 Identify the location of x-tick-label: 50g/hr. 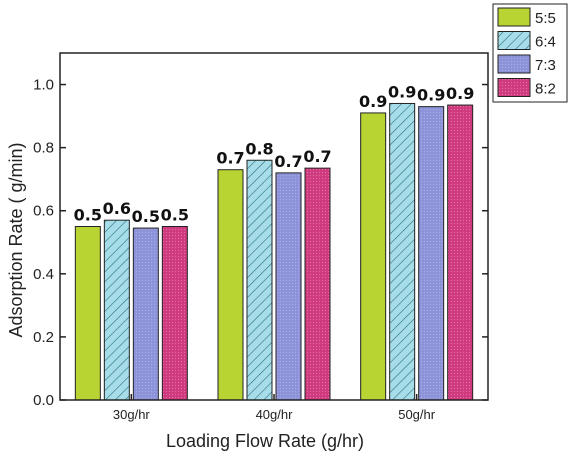
(417, 414).